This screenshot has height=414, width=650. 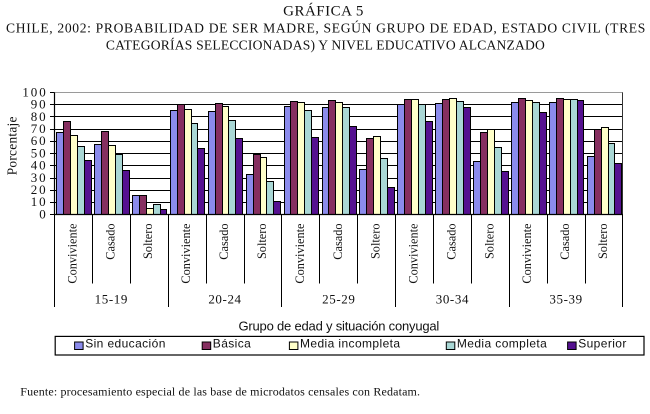 What do you see at coordinates (502, 344) in the screenshot?
I see `svg-text: Media completa` at bounding box center [502, 344].